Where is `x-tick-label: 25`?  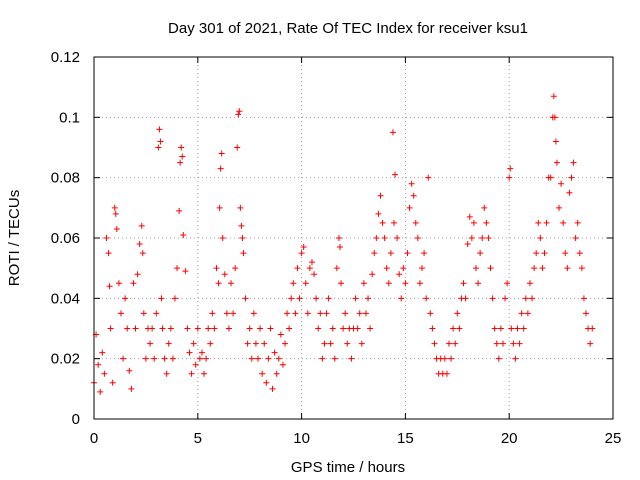 x-tick-label: 25 is located at coordinates (613, 438).